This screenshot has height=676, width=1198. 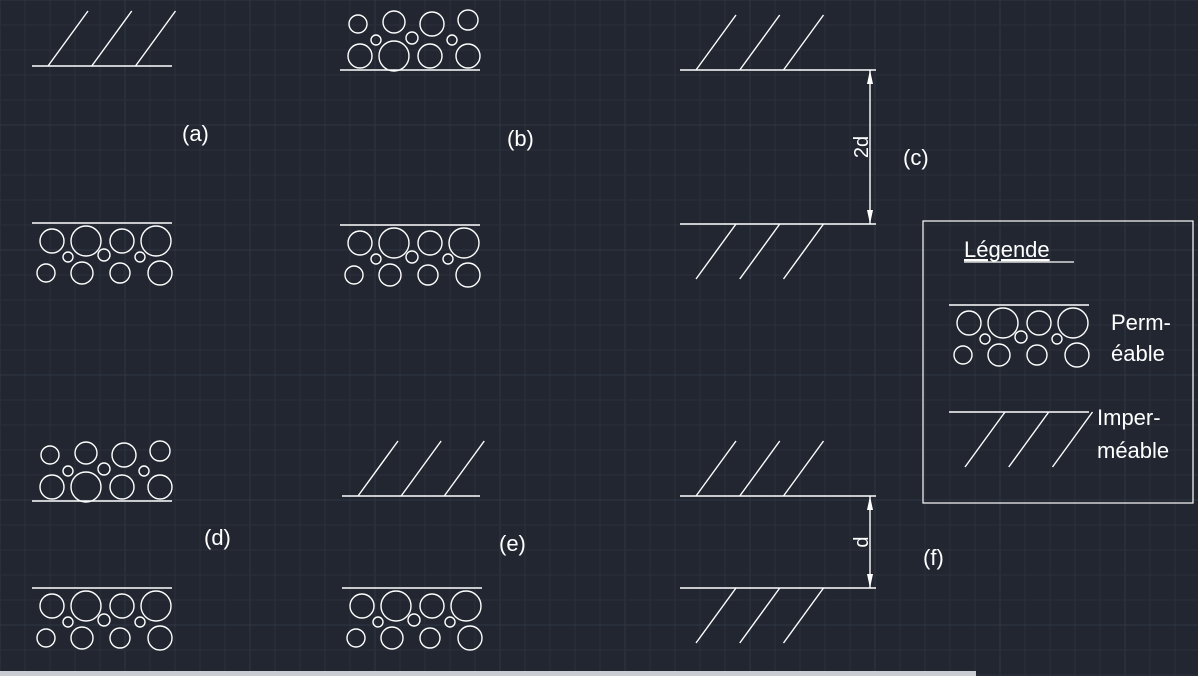 I want to click on legend-impermeable-symbol, so click(x=1021, y=439).